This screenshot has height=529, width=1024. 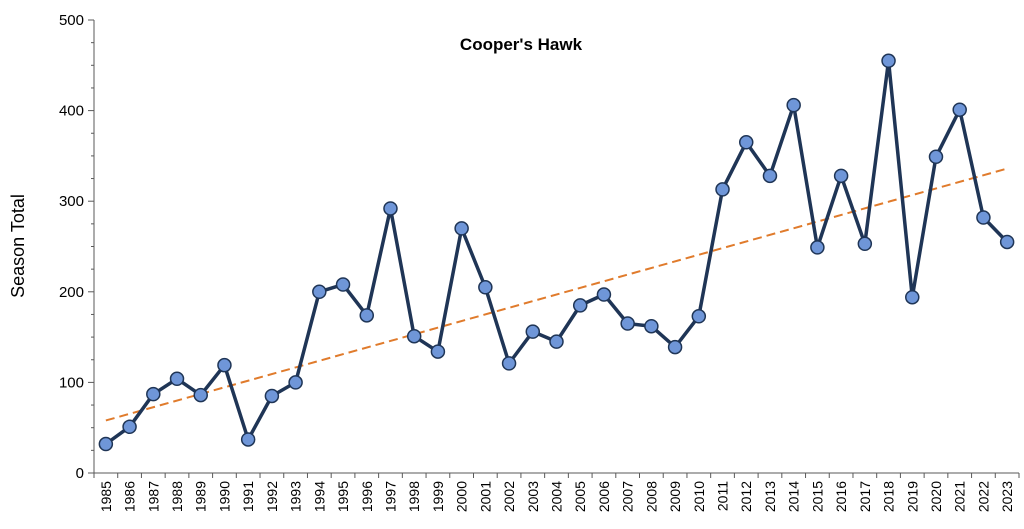 What do you see at coordinates (319, 496) in the screenshot?
I see `x-tick-label: 1994` at bounding box center [319, 496].